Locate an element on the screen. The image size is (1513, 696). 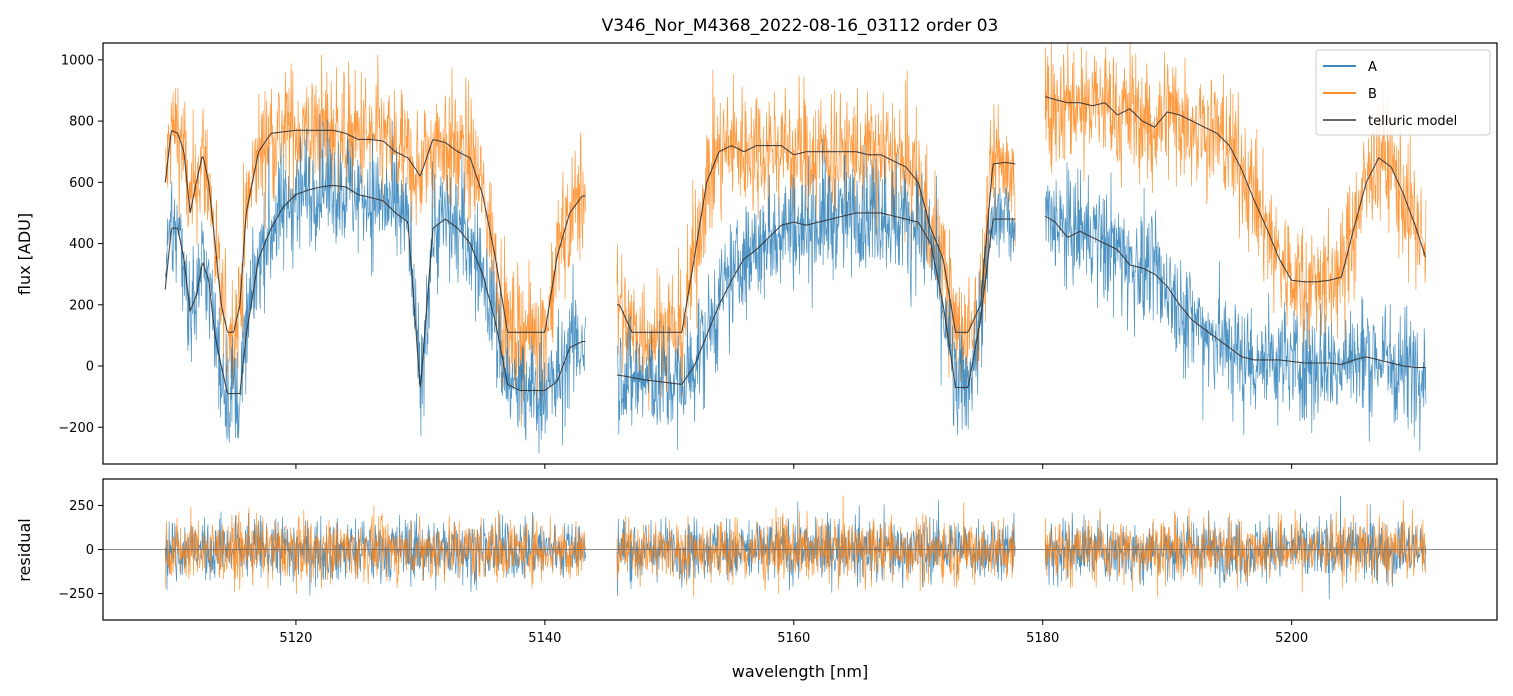
bottom-x-ticks: 5120 5140 5160 5180 5200 is located at coordinates (793, 633).